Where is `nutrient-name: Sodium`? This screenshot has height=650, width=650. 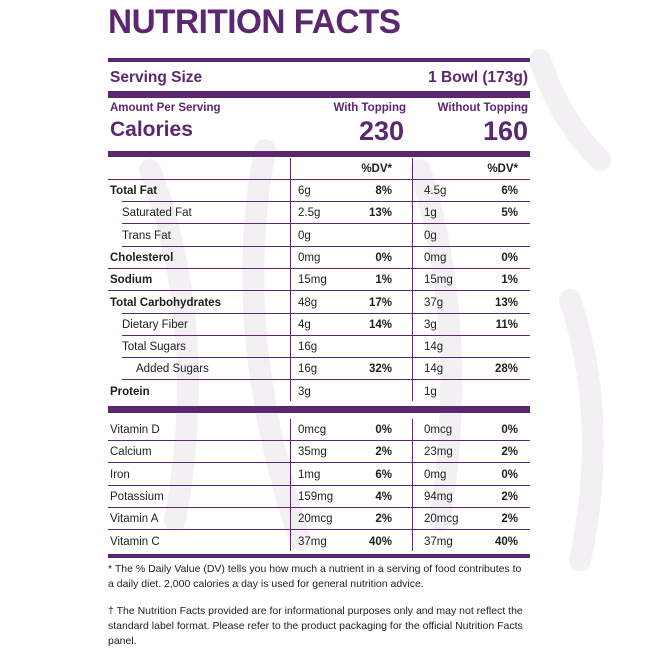
nutrient-name: Sodium is located at coordinates (131, 280).